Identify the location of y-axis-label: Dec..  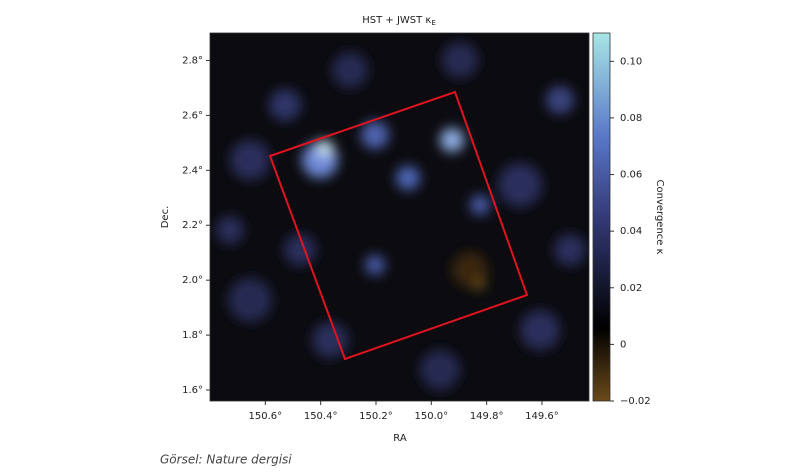
(165, 217).